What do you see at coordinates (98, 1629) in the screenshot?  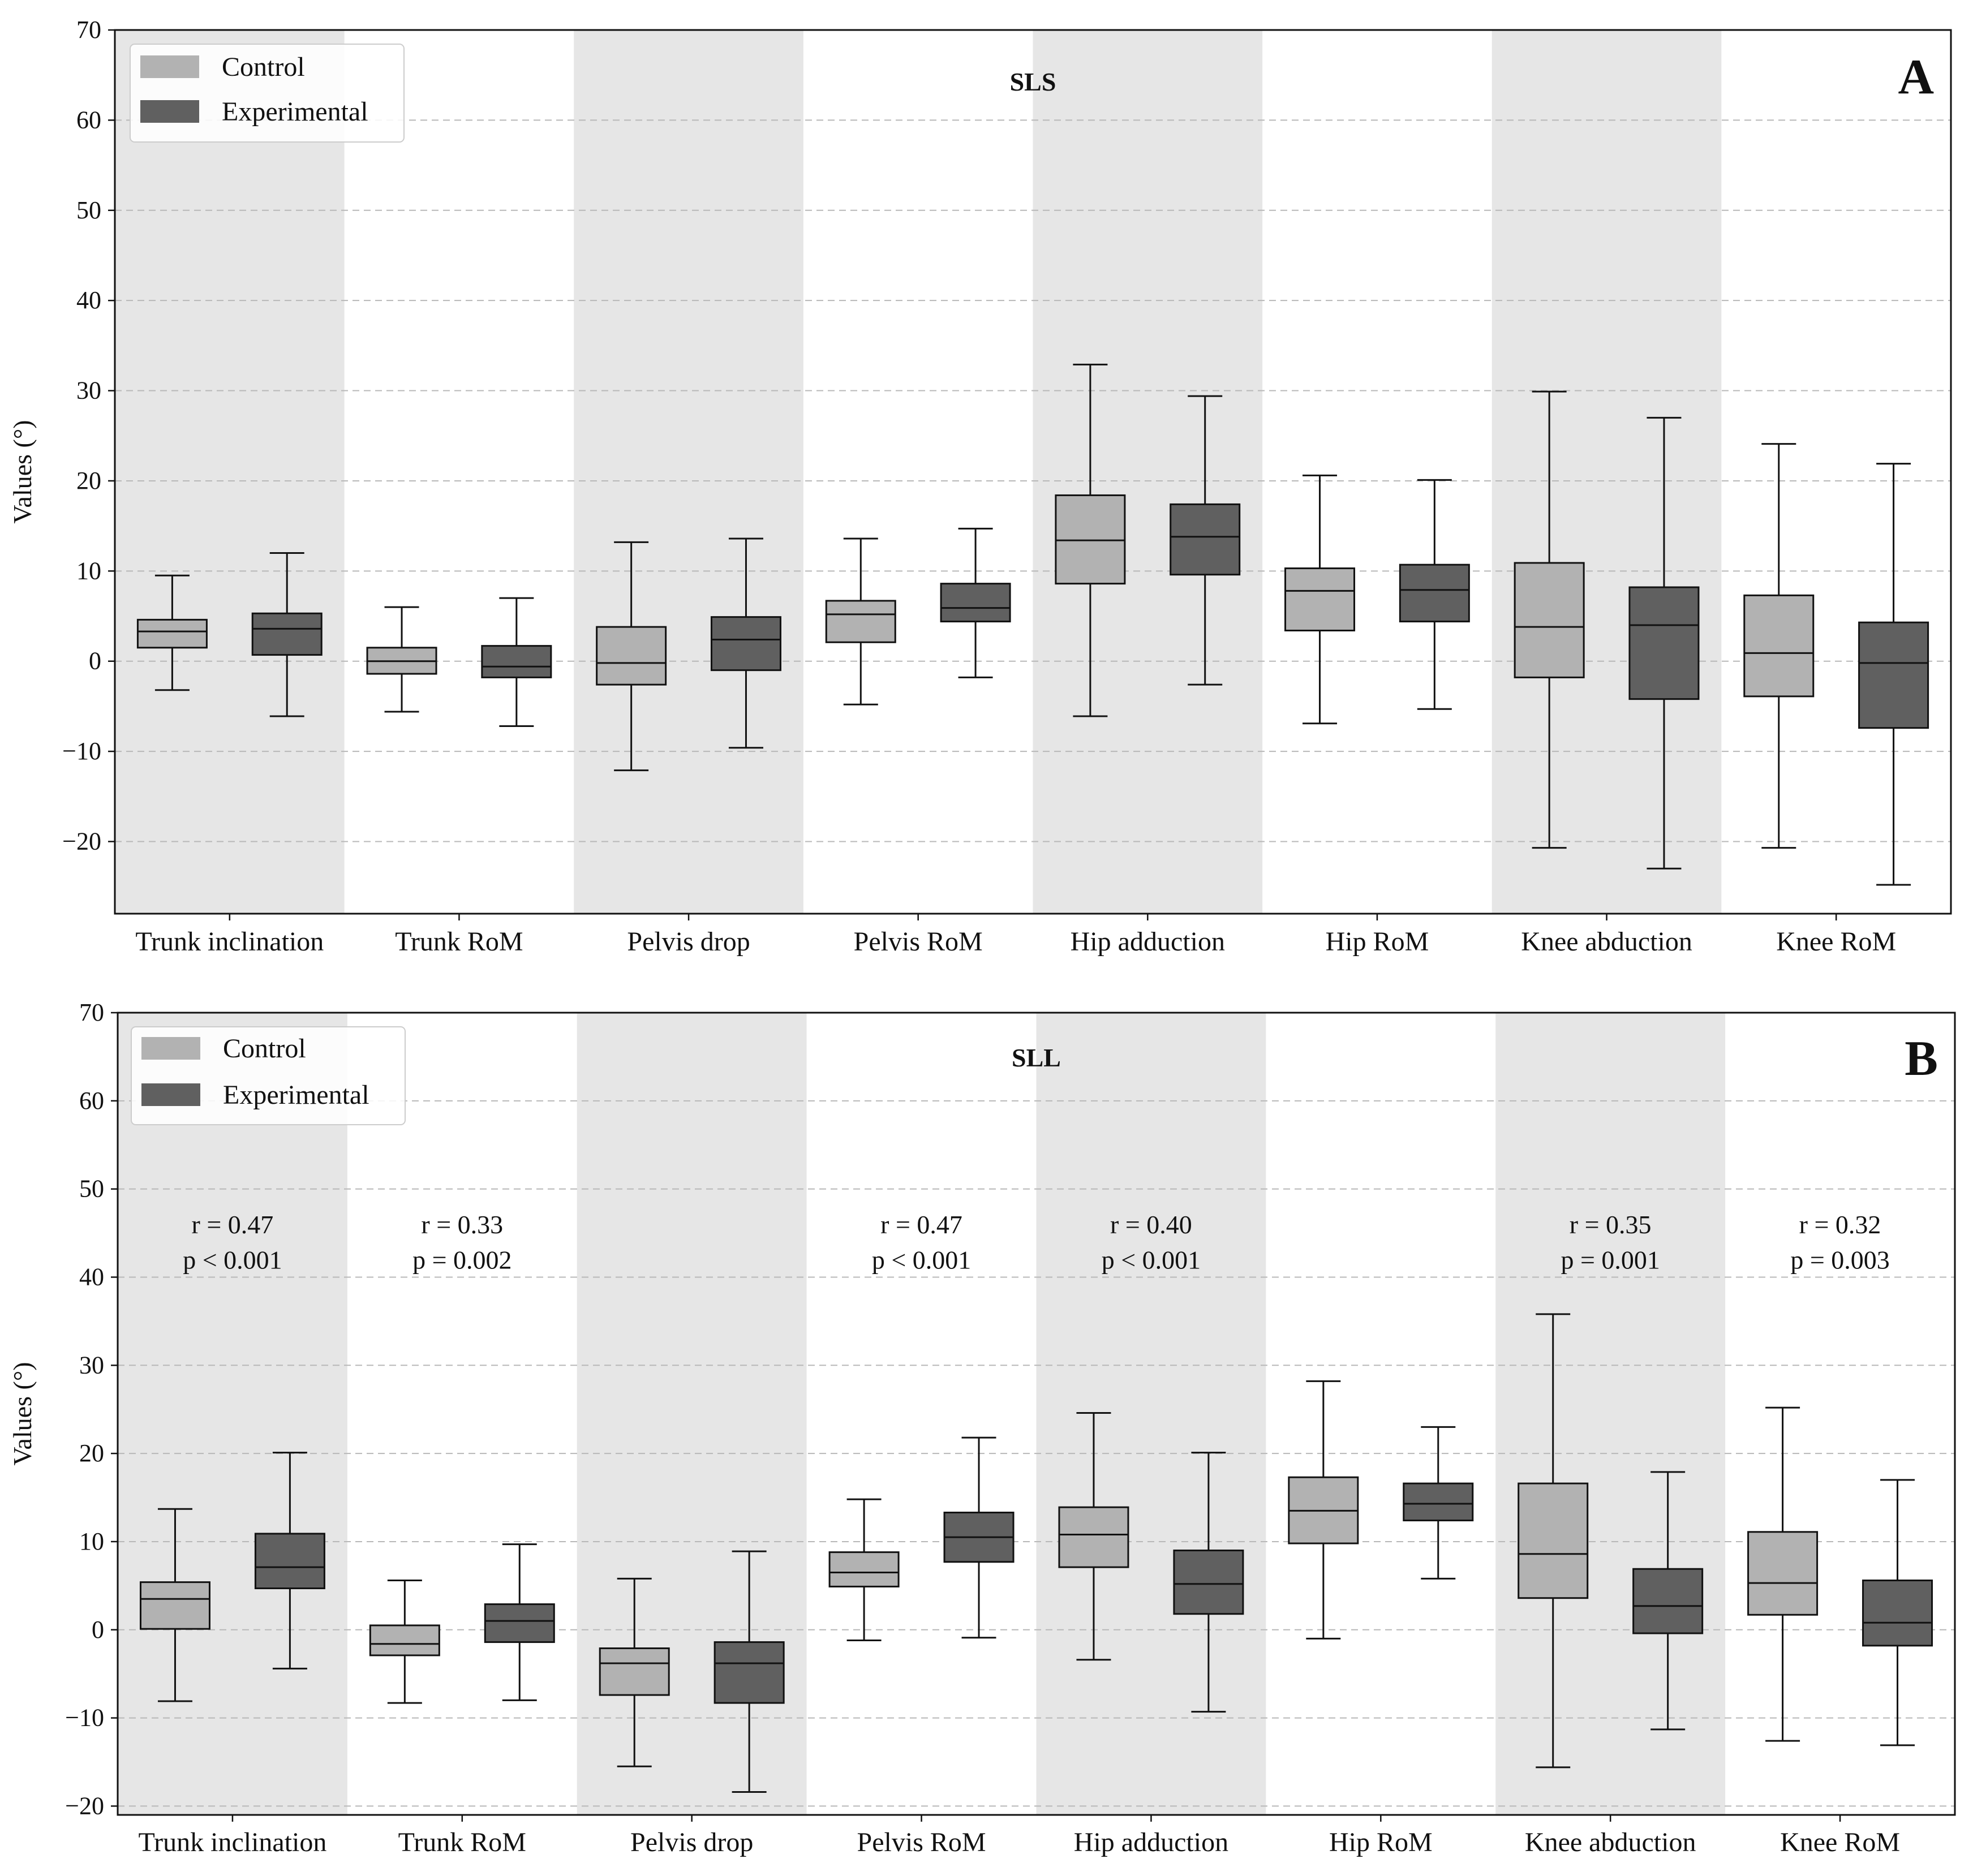 I see `y-tick-label: 0` at bounding box center [98, 1629].